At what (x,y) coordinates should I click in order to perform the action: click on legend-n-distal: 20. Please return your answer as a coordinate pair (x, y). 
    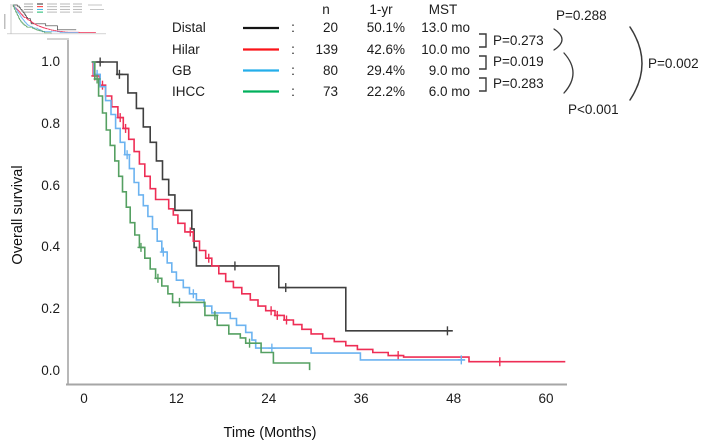
    Looking at the image, I should click on (330, 27).